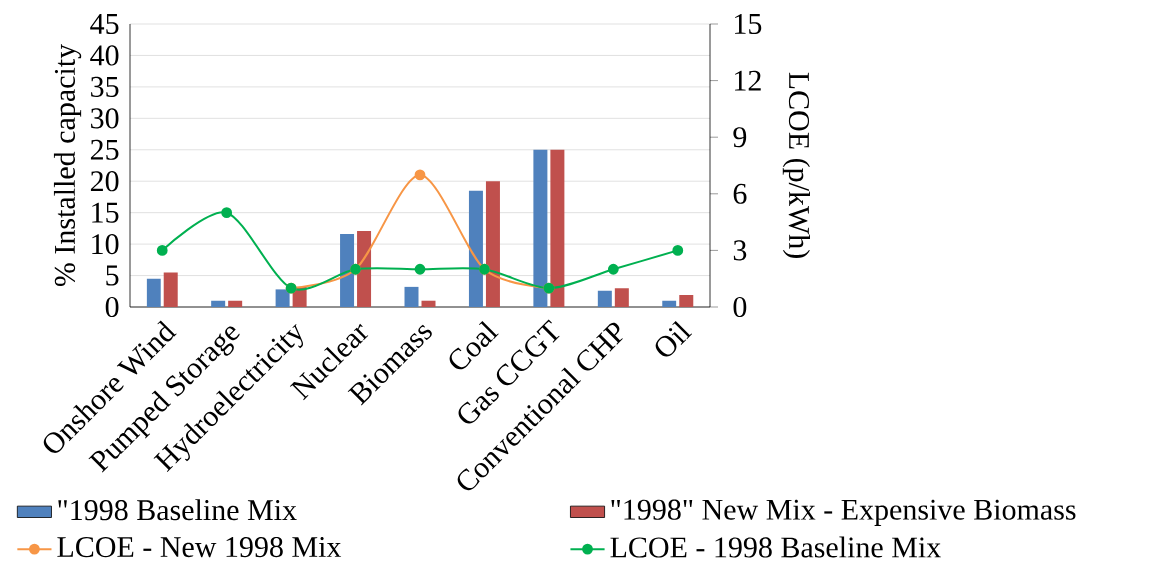 The image size is (1152, 579). What do you see at coordinates (740, 193) in the screenshot?
I see `y2-tick-label: 6` at bounding box center [740, 193].